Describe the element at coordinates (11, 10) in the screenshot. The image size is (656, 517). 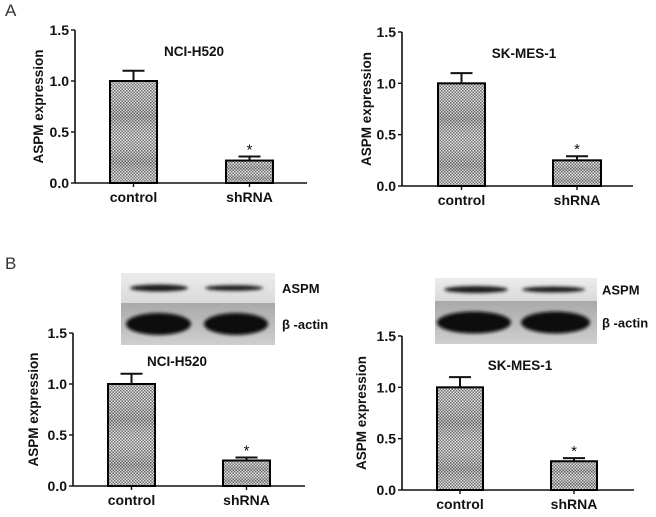
I see `panel-label-a: A` at that location.